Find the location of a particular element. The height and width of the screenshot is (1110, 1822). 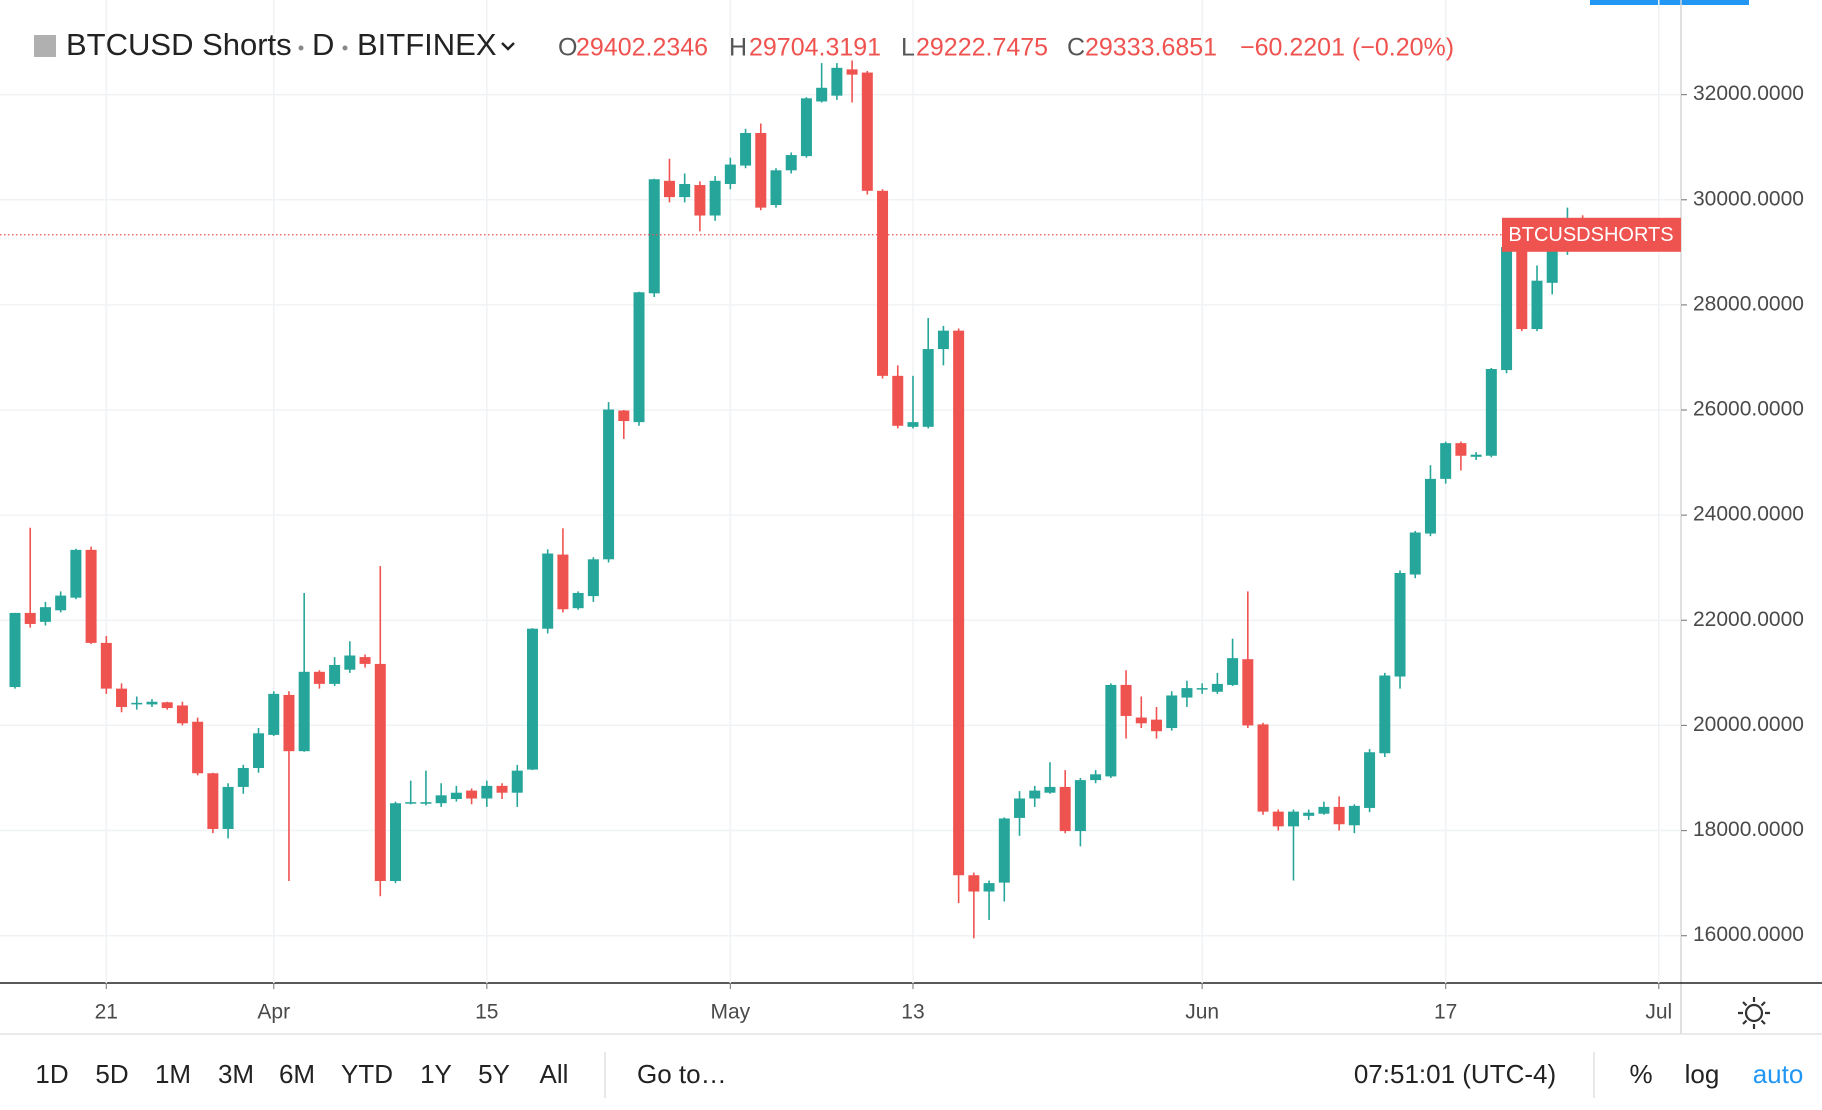

settings-icon-ring is located at coordinates (1754, 1013).